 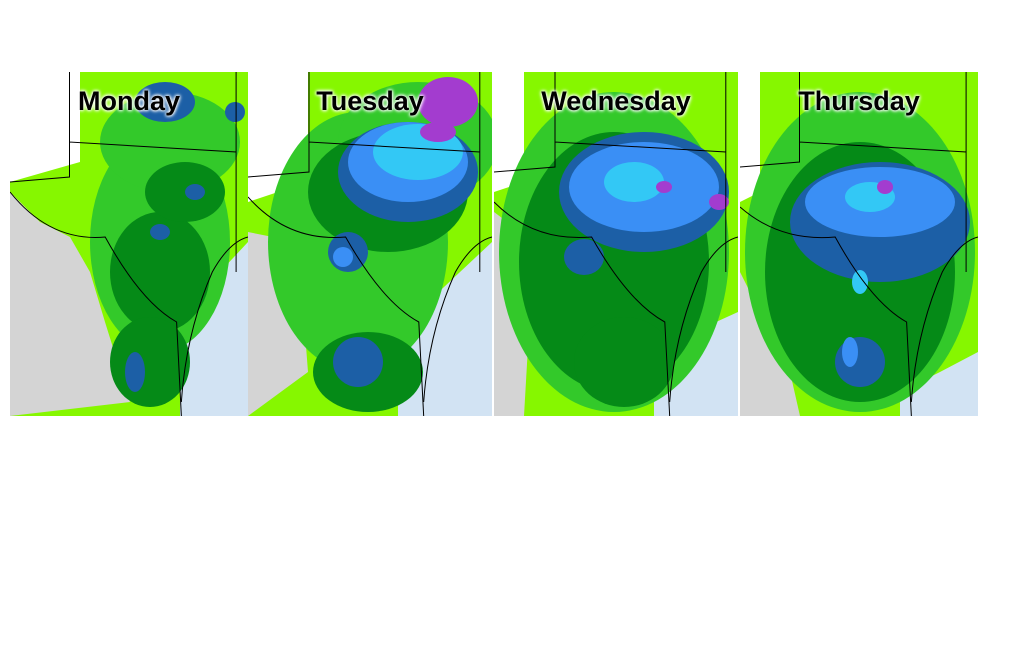 I want to click on day-label: Thursday, so click(x=859, y=101).